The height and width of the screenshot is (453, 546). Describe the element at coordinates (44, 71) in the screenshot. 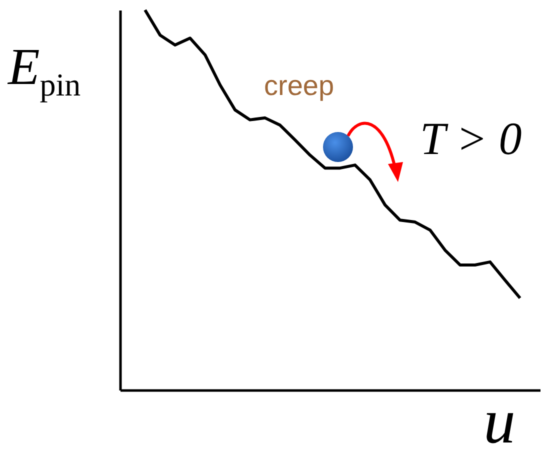

I see `y-axis-title: E$_{pin}$` at that location.